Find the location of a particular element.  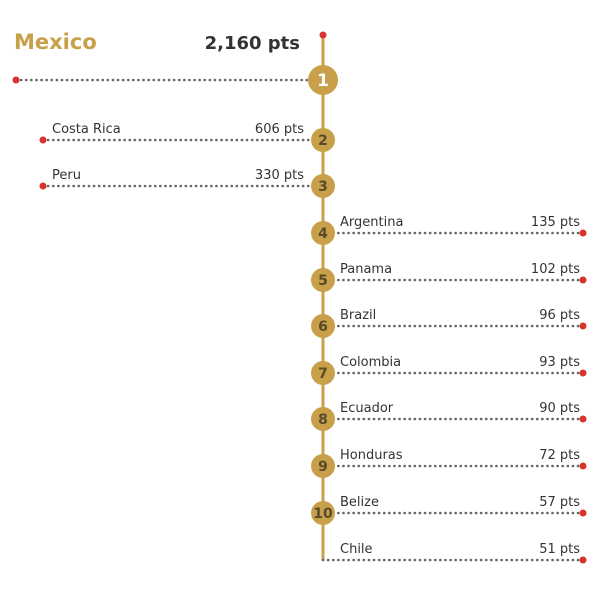

points-label: 96 pts is located at coordinates (559, 315).